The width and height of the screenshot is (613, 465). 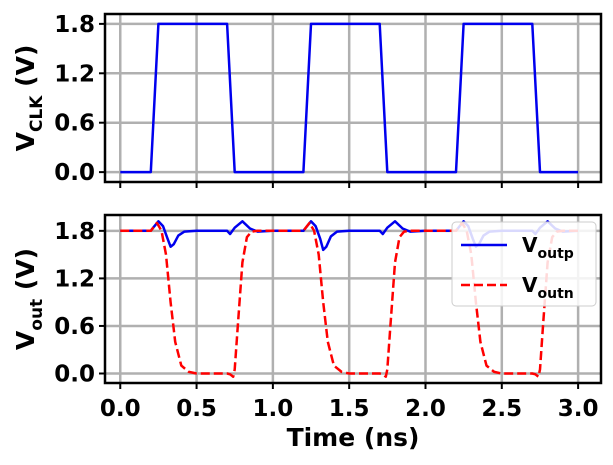 What do you see at coordinates (74, 173) in the screenshot?
I see `clock-ytick-label-0: 0.0` at bounding box center [74, 173].